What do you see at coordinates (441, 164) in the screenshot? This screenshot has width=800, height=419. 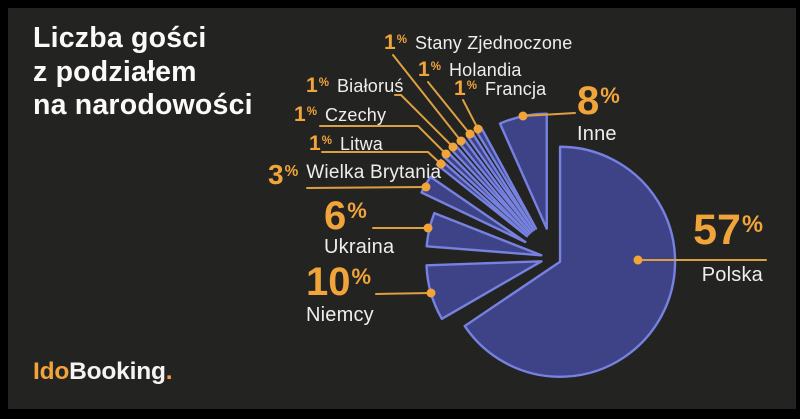 I see `leader-dot-litwa` at bounding box center [441, 164].